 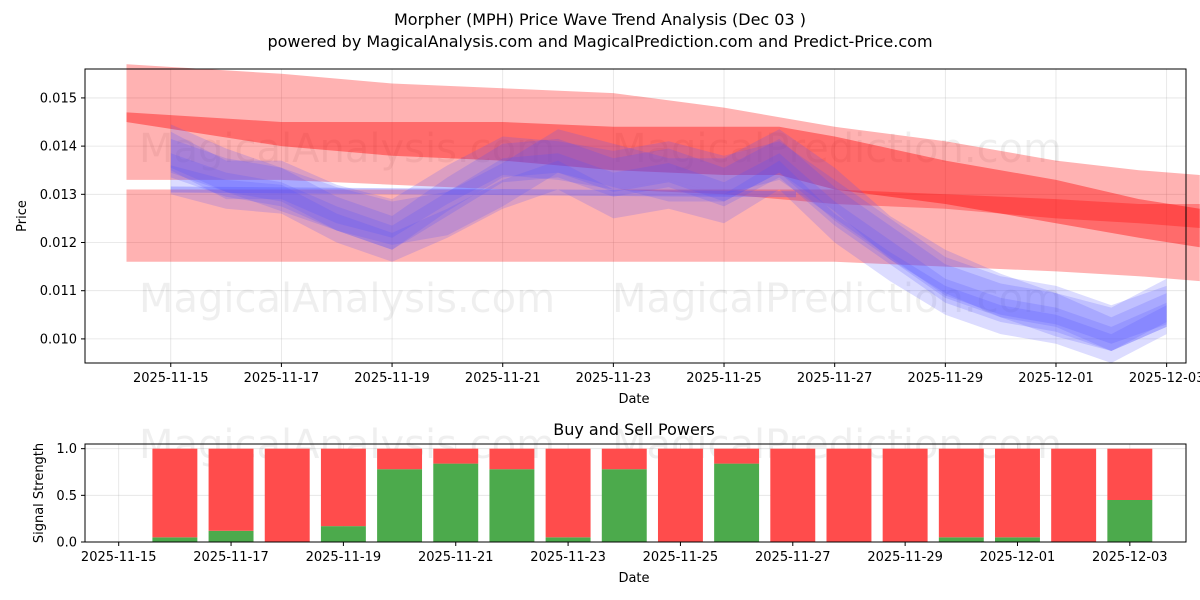 What do you see at coordinates (66, 449) in the screenshot?
I see `power-y-tick-label: 1.0` at bounding box center [66, 449].